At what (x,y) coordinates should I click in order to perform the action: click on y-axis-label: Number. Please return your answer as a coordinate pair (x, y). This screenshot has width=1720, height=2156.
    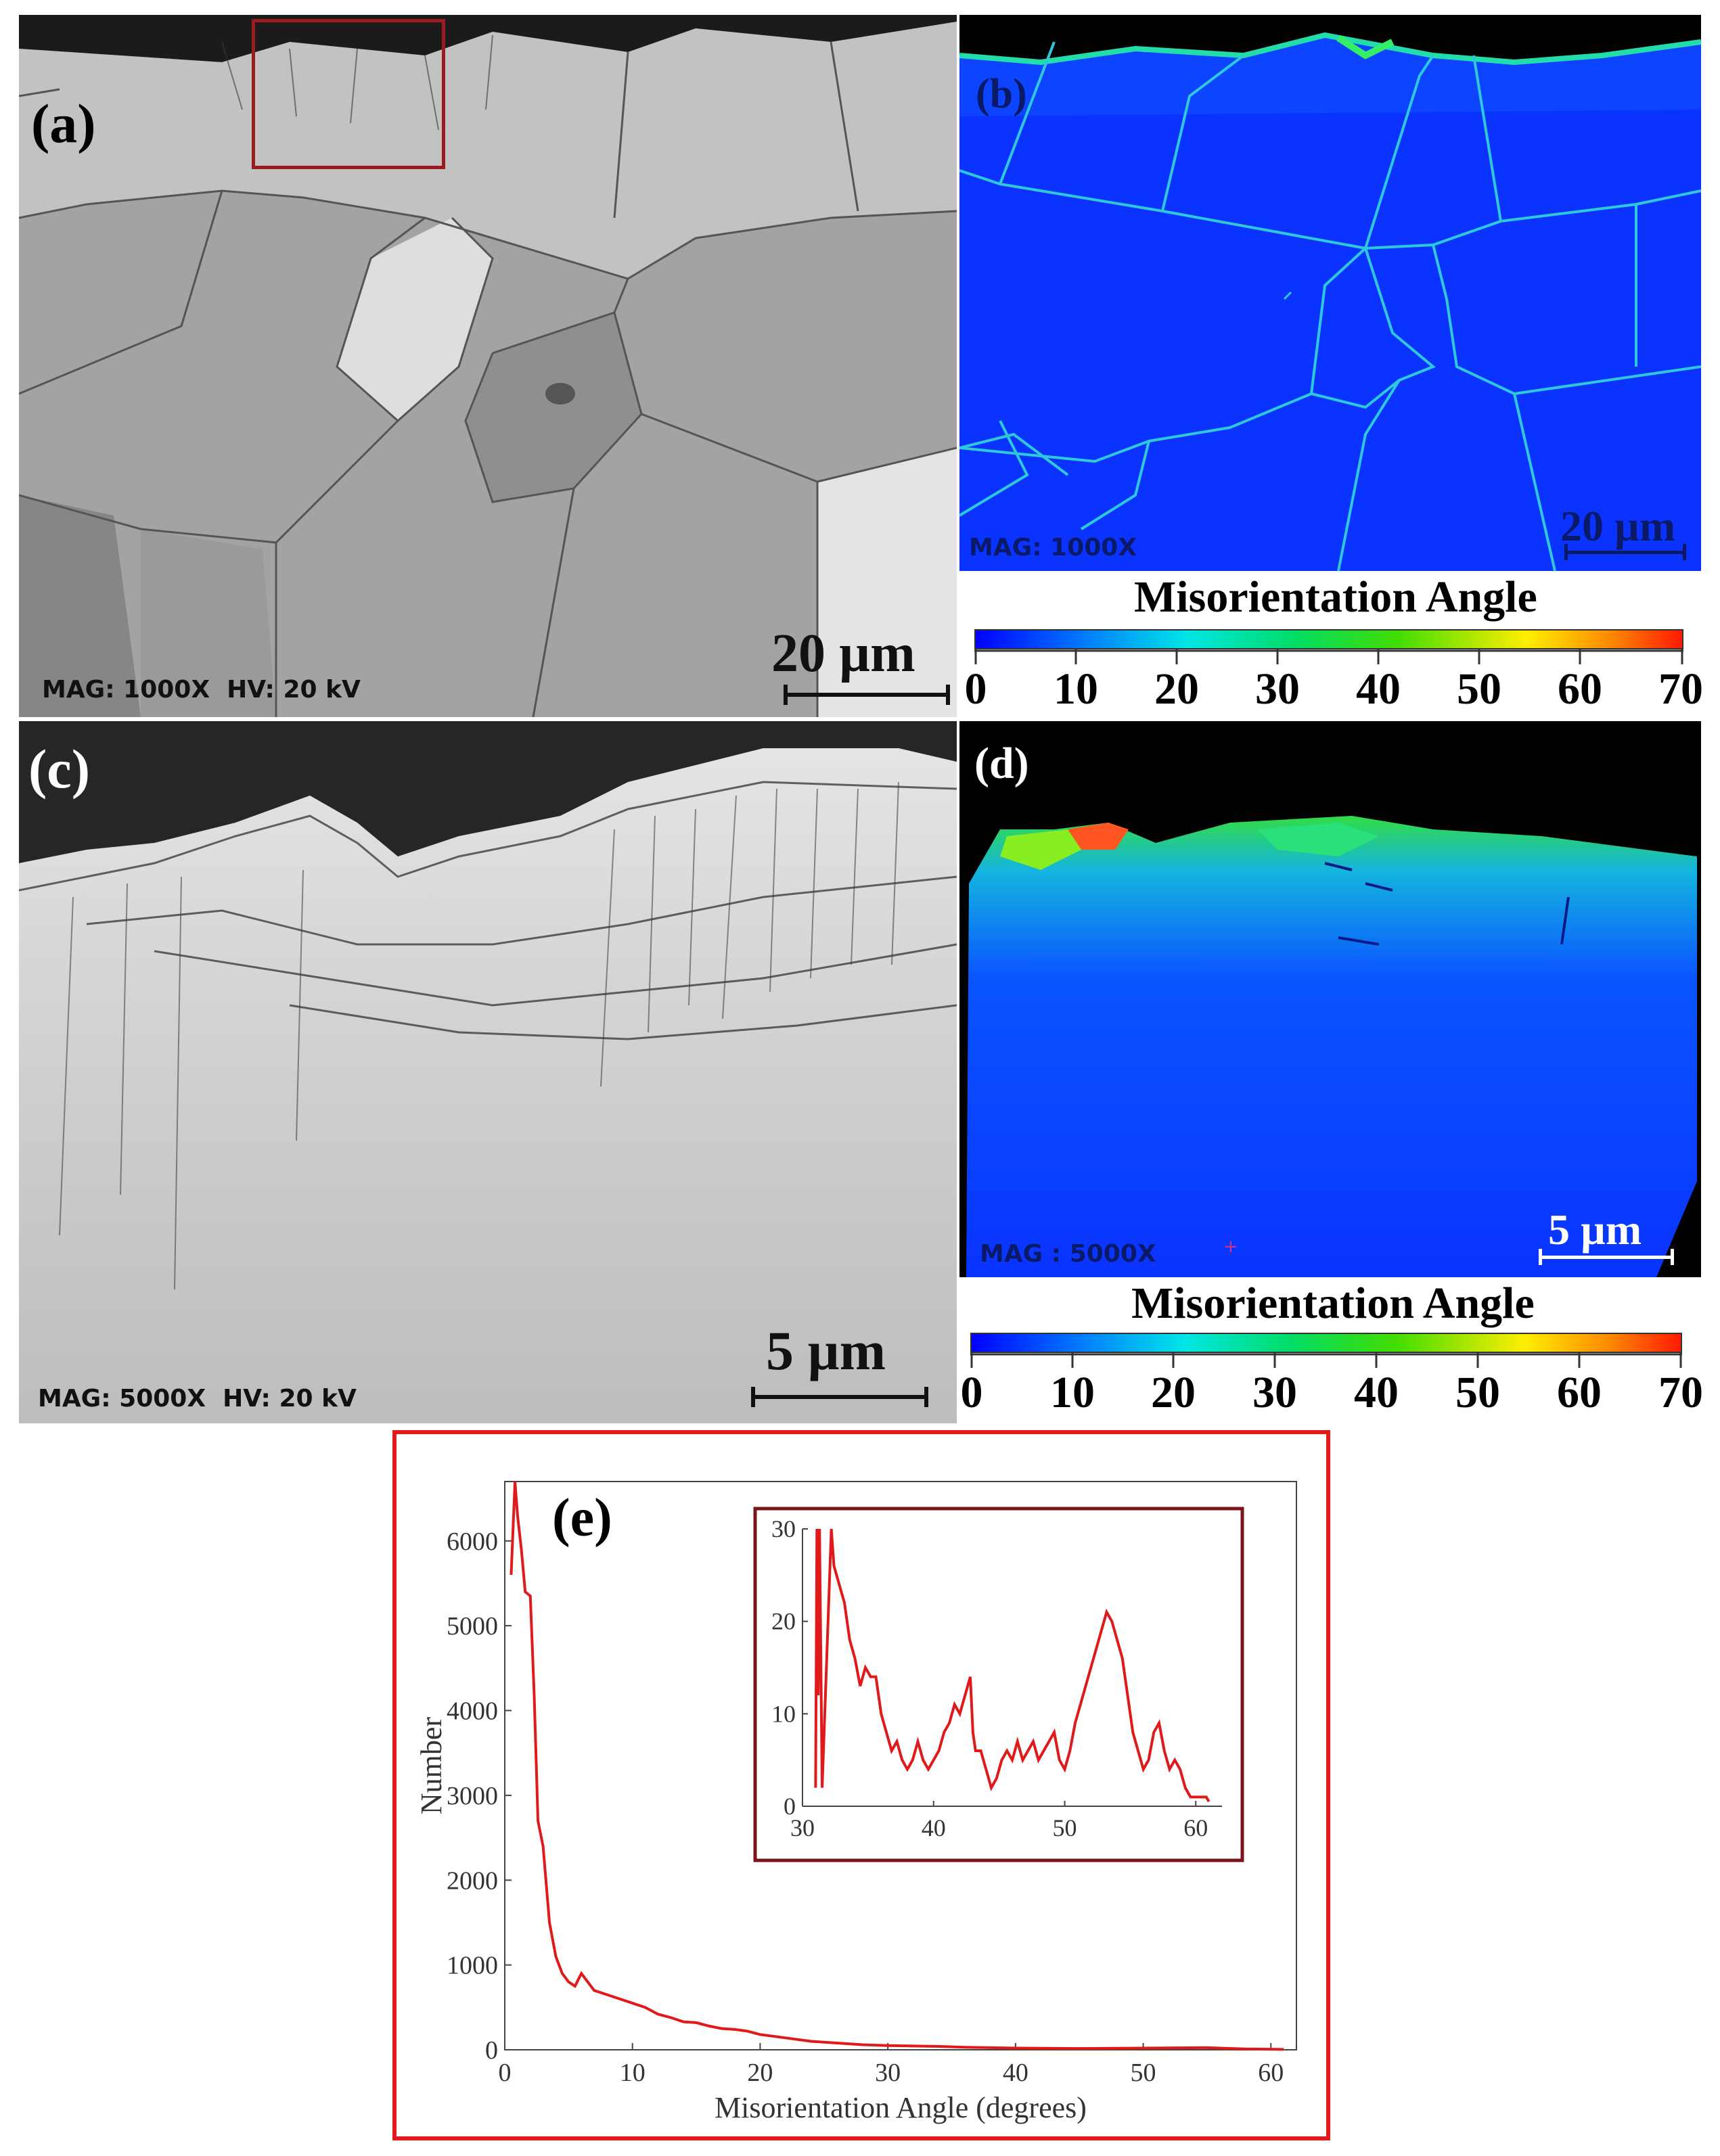
    Looking at the image, I should click on (431, 1766).